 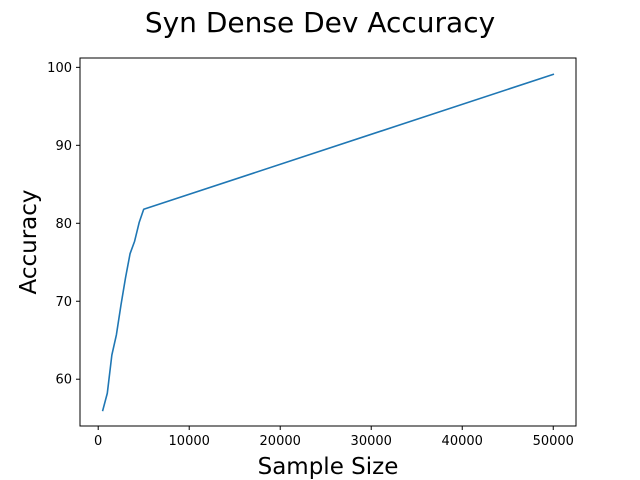 What do you see at coordinates (334, 437) in the screenshot?
I see `x-axis: 0 10000 20000 30000 40000 50000` at bounding box center [334, 437].